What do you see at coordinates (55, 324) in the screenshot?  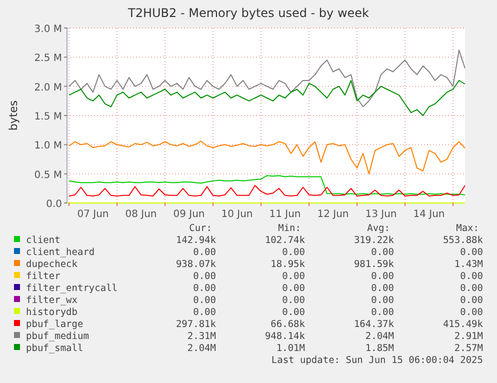 I see `legend-label: pbuf_large` at bounding box center [55, 324].